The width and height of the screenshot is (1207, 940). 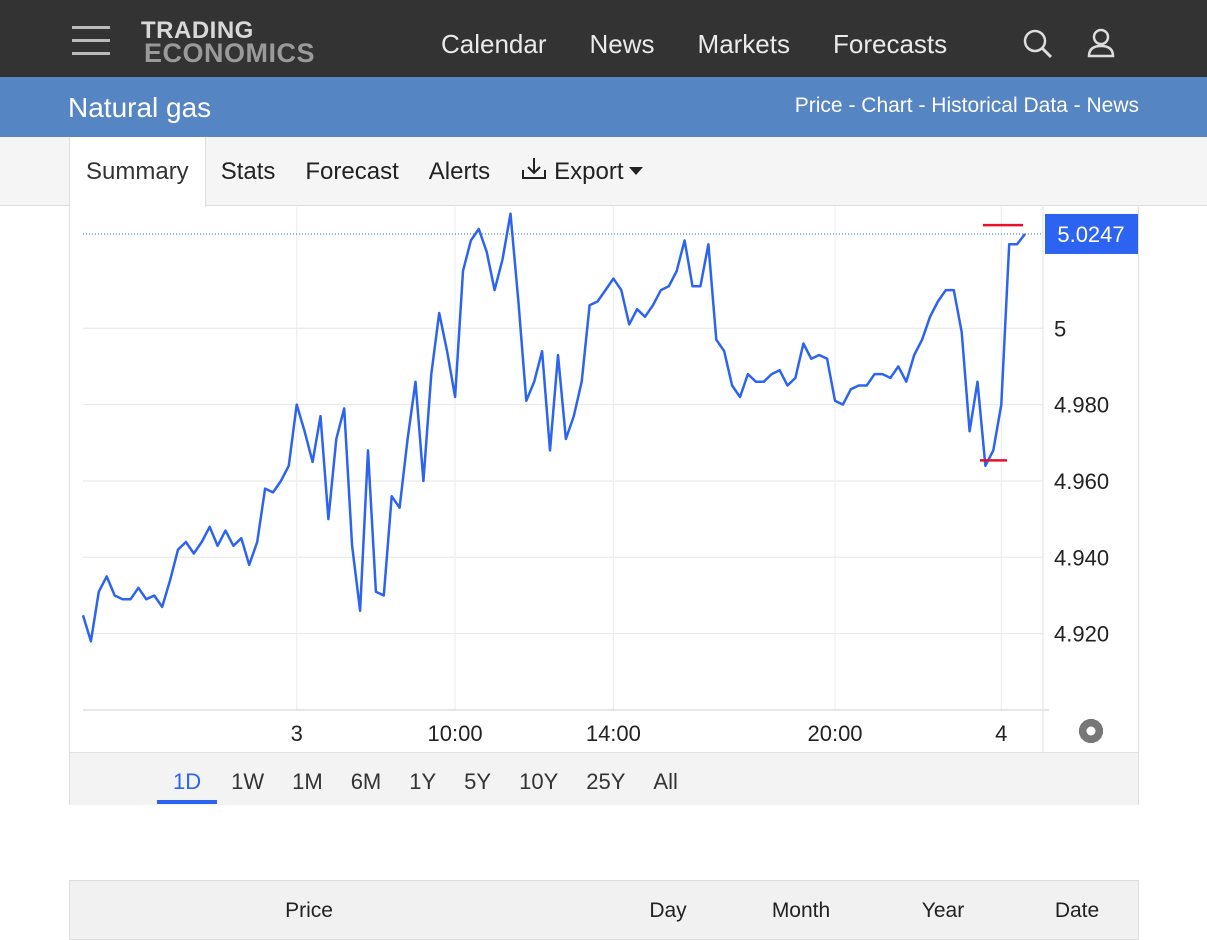 What do you see at coordinates (1077, 910) in the screenshot?
I see `column-header: Date` at bounding box center [1077, 910].